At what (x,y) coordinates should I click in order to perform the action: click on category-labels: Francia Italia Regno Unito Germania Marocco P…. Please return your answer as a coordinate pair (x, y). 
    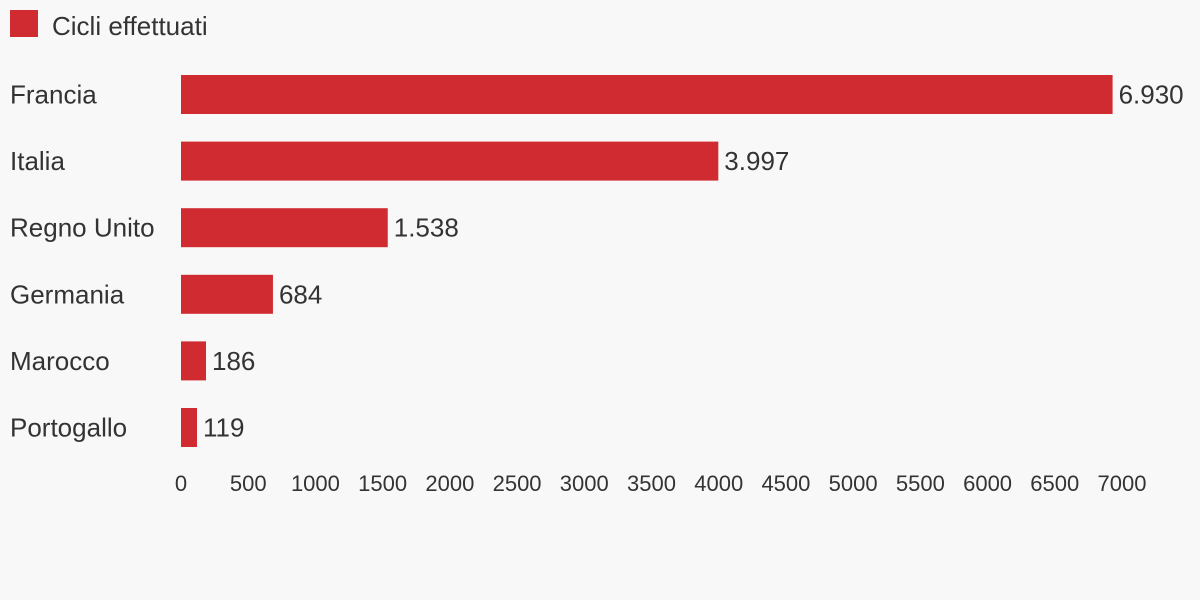
    Looking at the image, I should click on (82, 261).